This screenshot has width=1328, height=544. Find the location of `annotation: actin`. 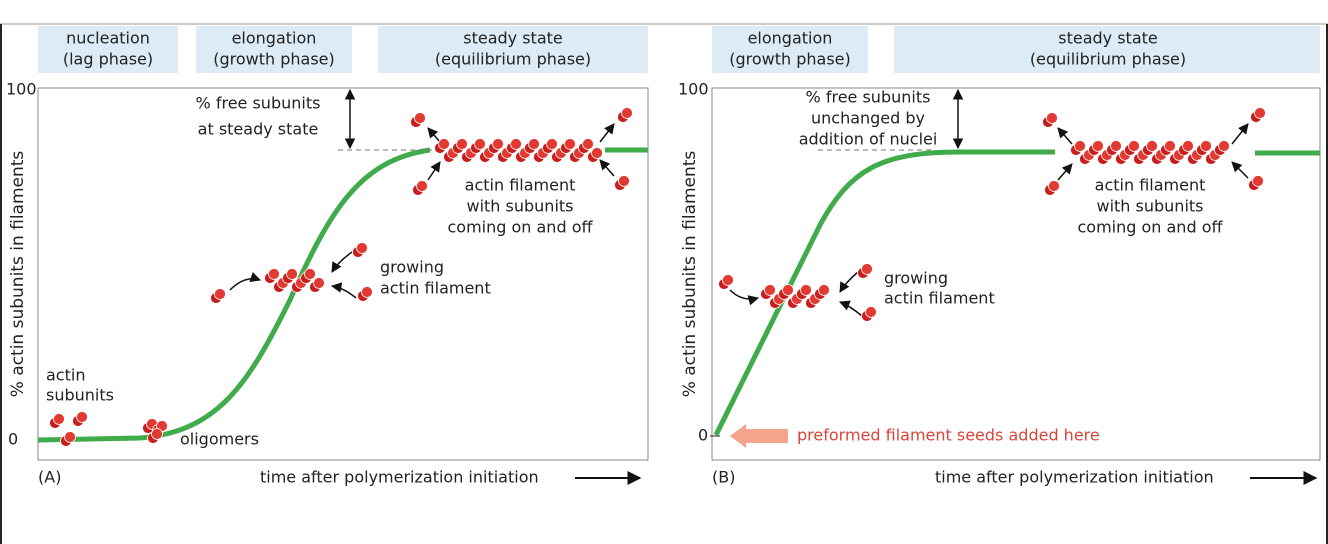

annotation: actin is located at coordinates (65, 375).